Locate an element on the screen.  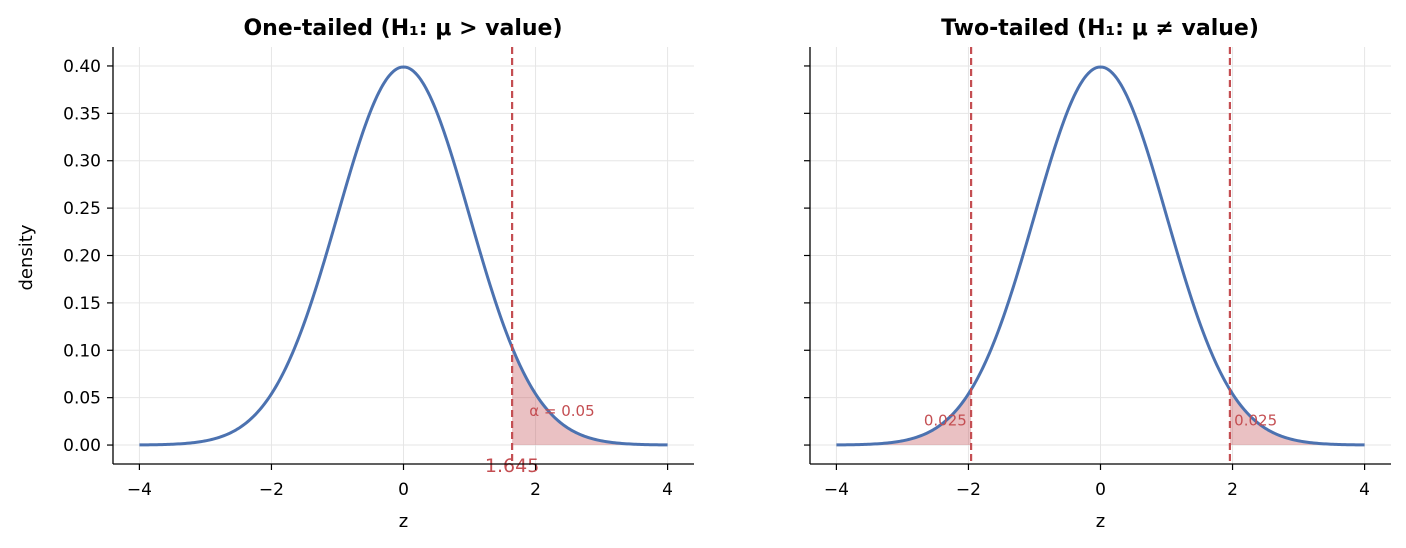
y-tick-label: 0.20 is located at coordinates (82, 257).